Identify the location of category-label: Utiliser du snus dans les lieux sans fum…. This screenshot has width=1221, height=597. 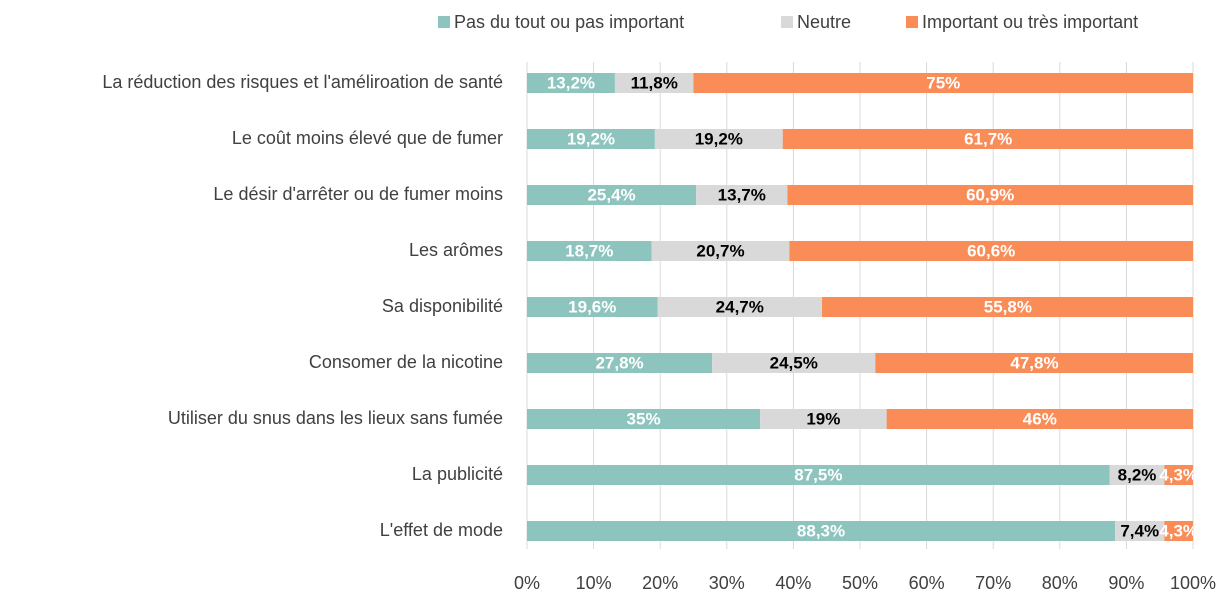
(335, 418).